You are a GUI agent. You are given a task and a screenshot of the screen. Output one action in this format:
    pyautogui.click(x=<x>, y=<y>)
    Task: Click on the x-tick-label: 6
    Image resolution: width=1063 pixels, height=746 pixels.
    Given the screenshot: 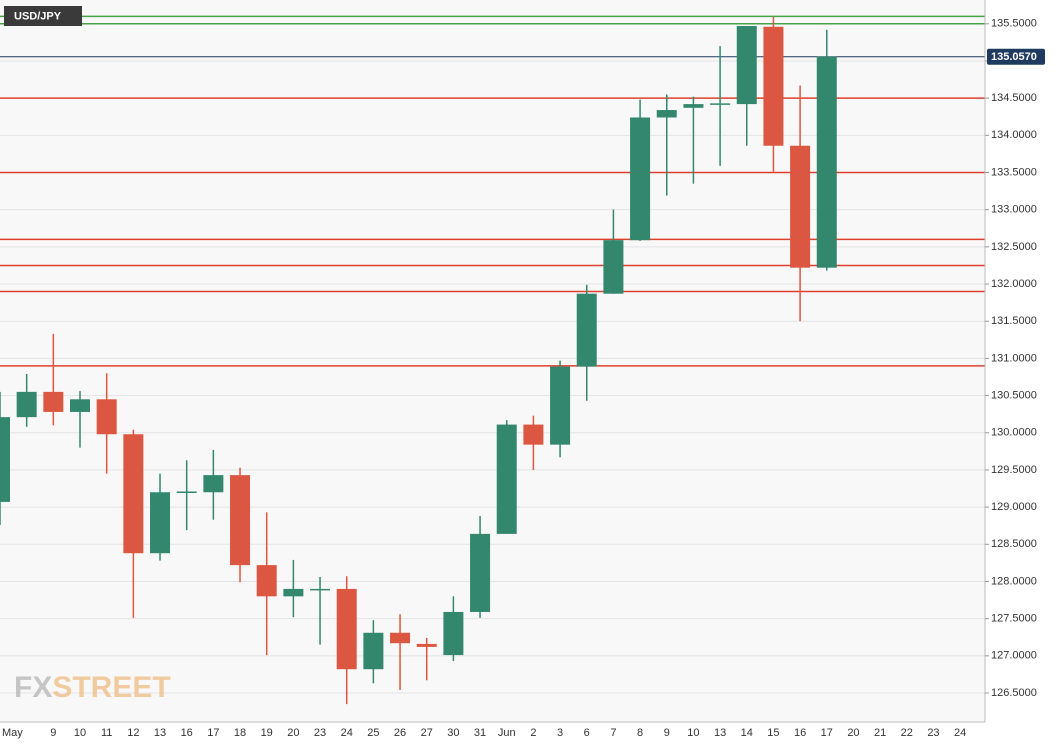 What is the action you would take?
    pyautogui.click(x=587, y=733)
    